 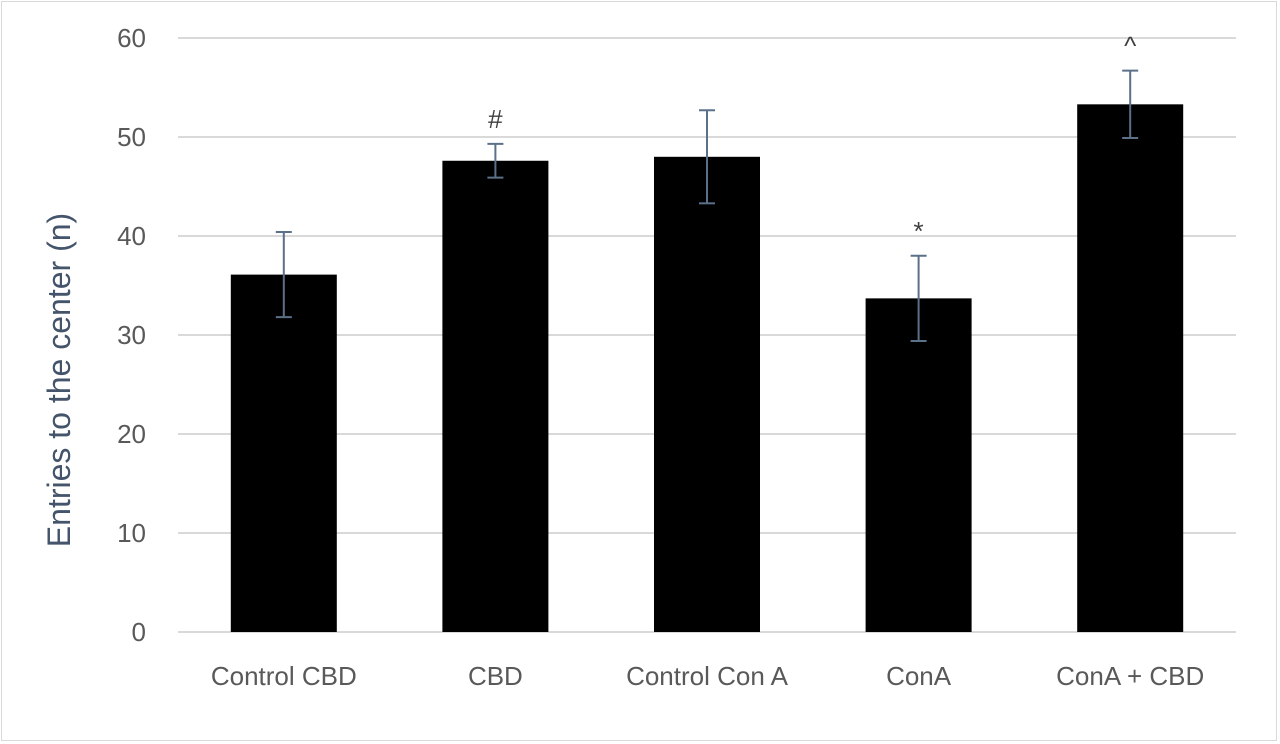 What do you see at coordinates (812, 138) in the screenshot?
I see `significance-annotations: # * ^` at bounding box center [812, 138].